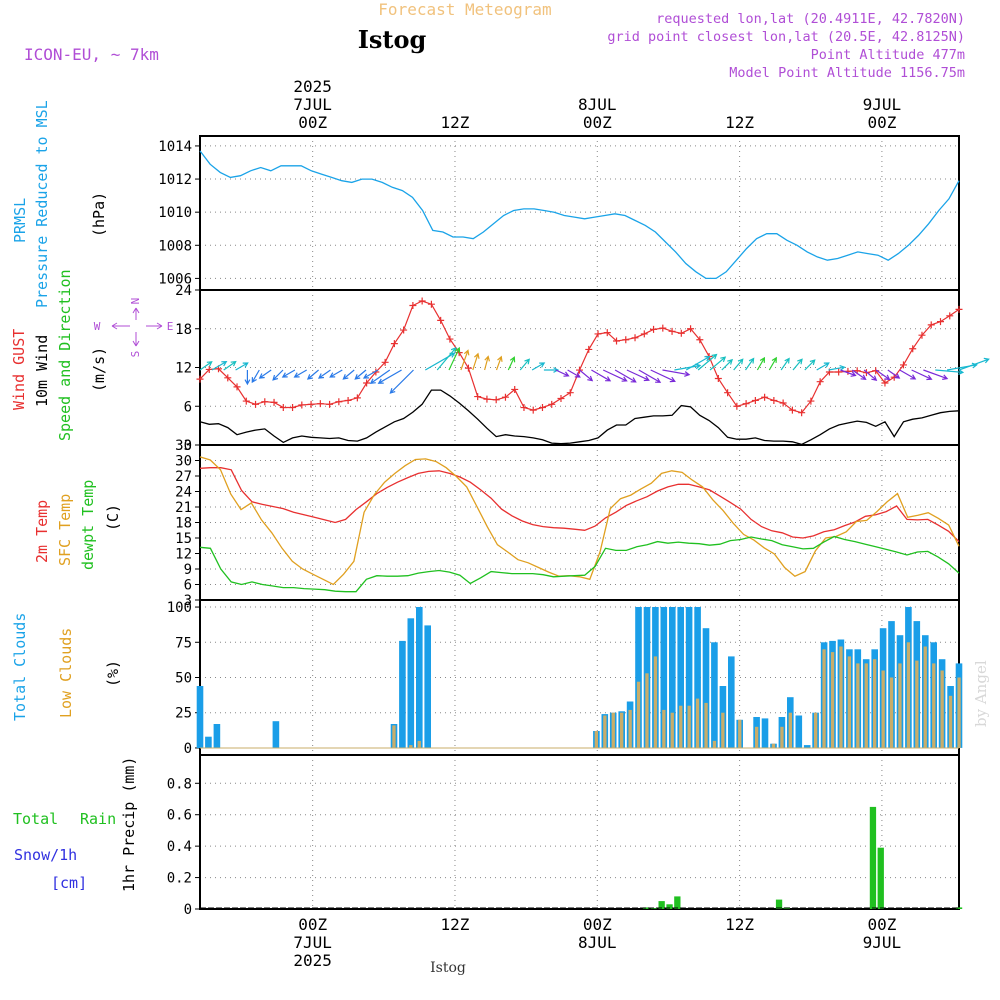 Image resolution: width=1000 pixels, height=1000 pixels. I want to click on clouds-ytick-label: 100, so click(179, 608).